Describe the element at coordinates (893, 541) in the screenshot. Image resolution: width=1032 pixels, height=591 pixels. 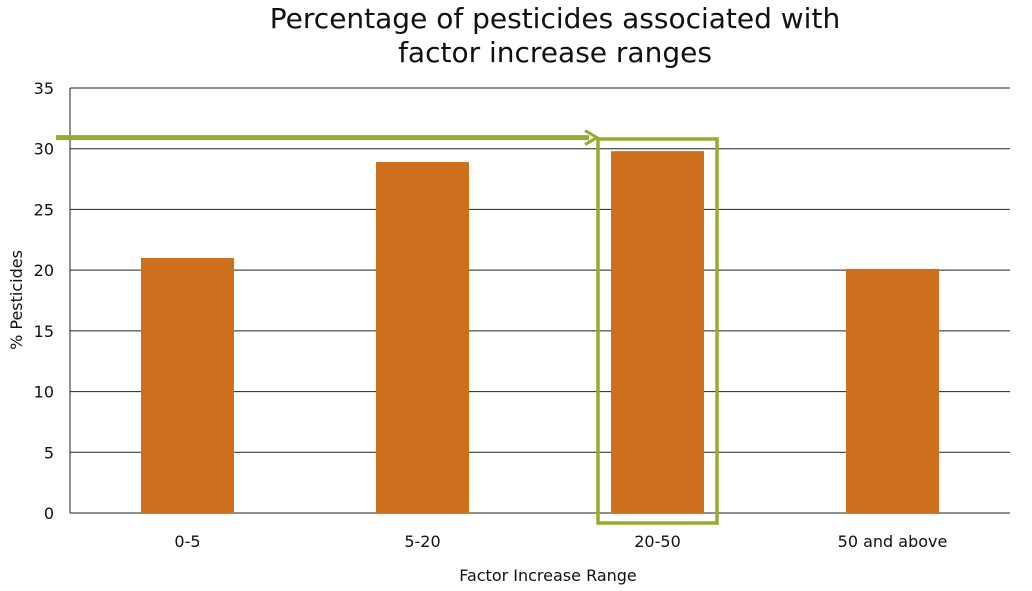
I see `x-tick-label: 50 and above` at that location.